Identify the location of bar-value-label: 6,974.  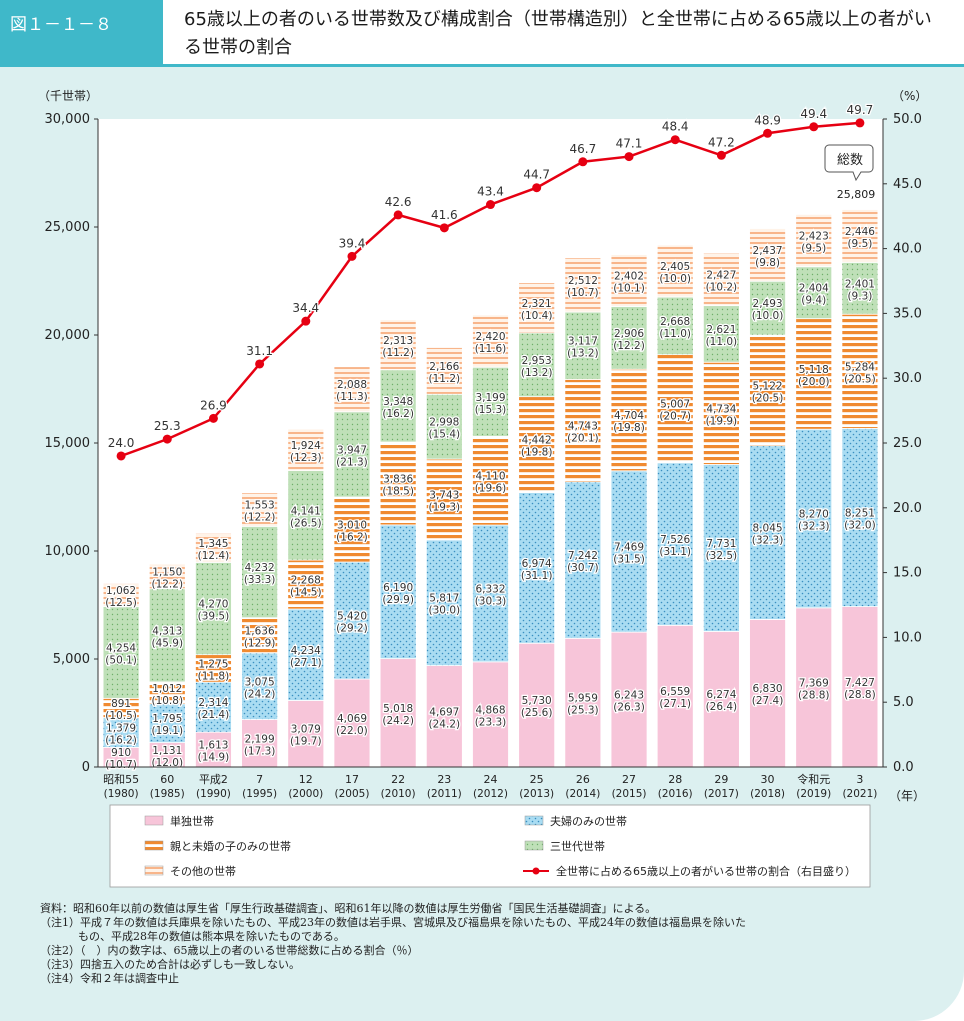
(537, 564).